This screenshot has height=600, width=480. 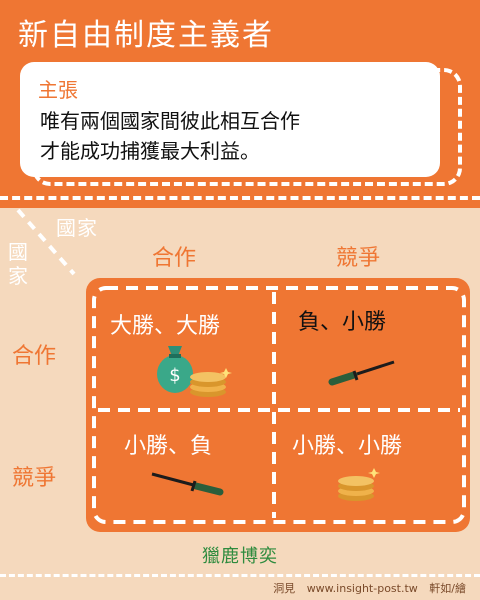 What do you see at coordinates (77, 228) in the screenshot?
I see `axis-label-top: 國家` at bounding box center [77, 228].